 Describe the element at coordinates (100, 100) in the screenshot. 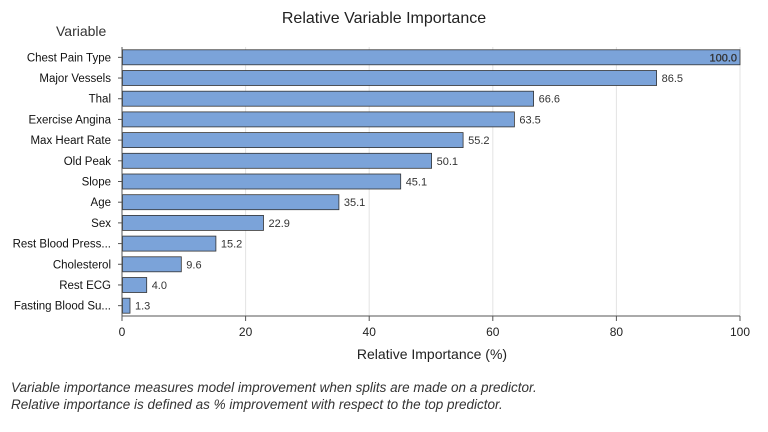

I see `category-label: Thal` at that location.